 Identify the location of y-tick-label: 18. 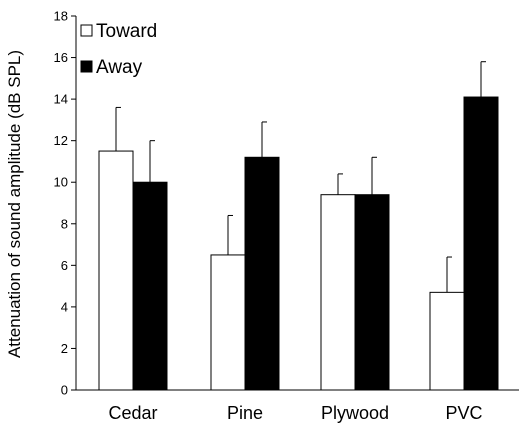
(61, 16).